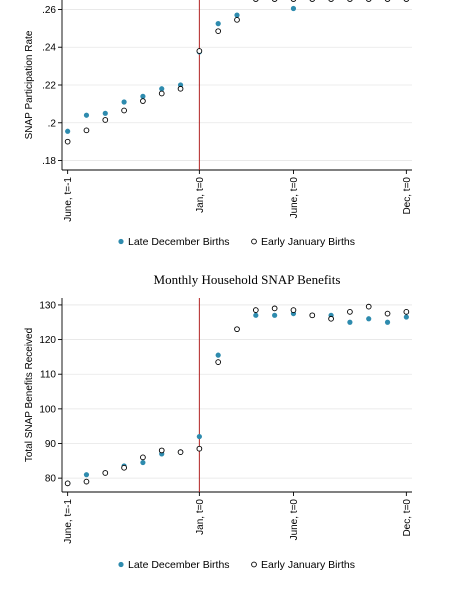 The width and height of the screenshot is (455, 600). What do you see at coordinates (29, 84) in the screenshot?
I see `y-axis-title: SNAP Participation Rate` at bounding box center [29, 84].